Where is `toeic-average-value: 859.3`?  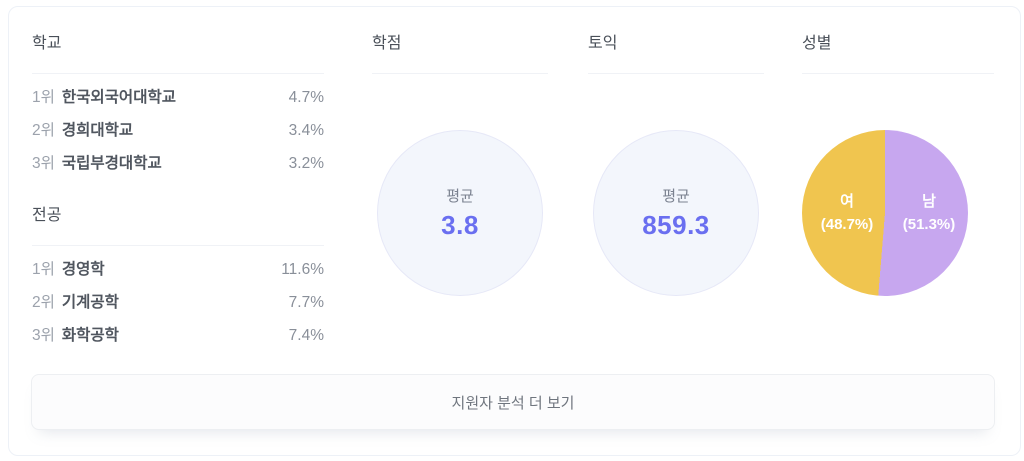 toeic-average-value: 859.3 is located at coordinates (676, 225).